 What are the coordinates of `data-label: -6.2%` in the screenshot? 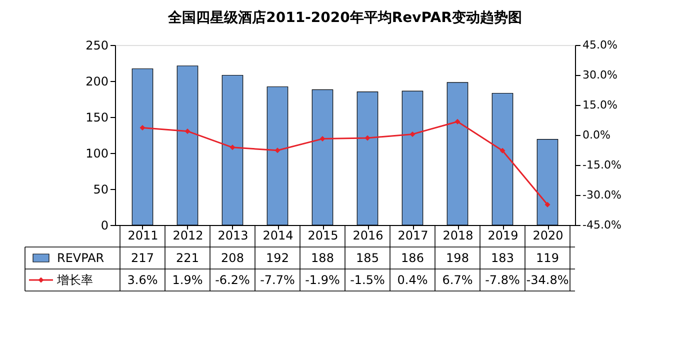 It's located at (232, 280).